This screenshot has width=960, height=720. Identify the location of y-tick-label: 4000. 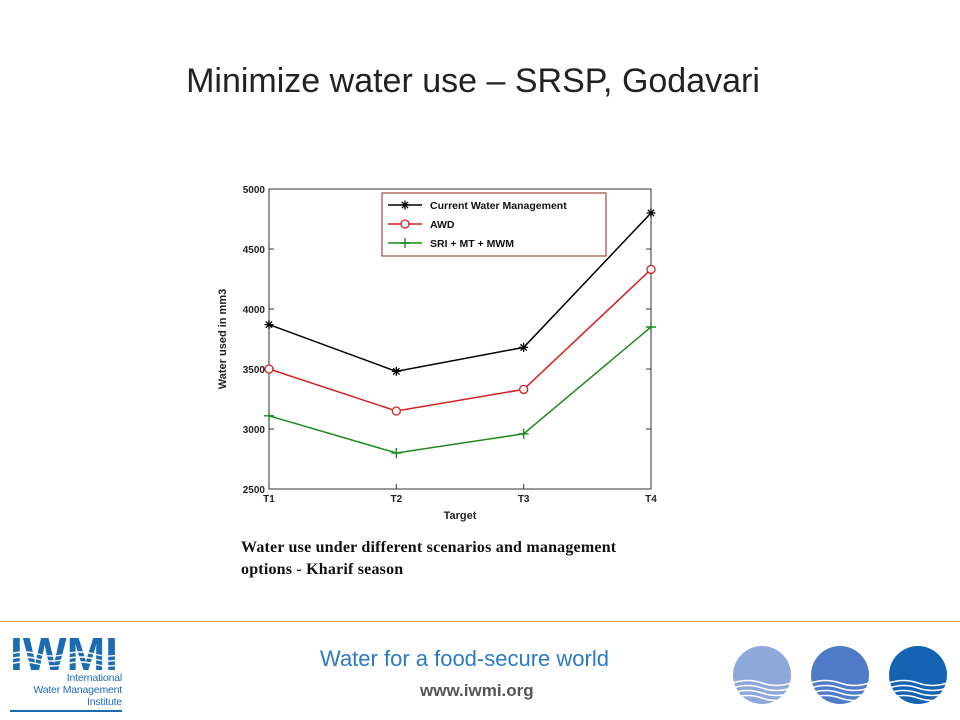
(254, 310).